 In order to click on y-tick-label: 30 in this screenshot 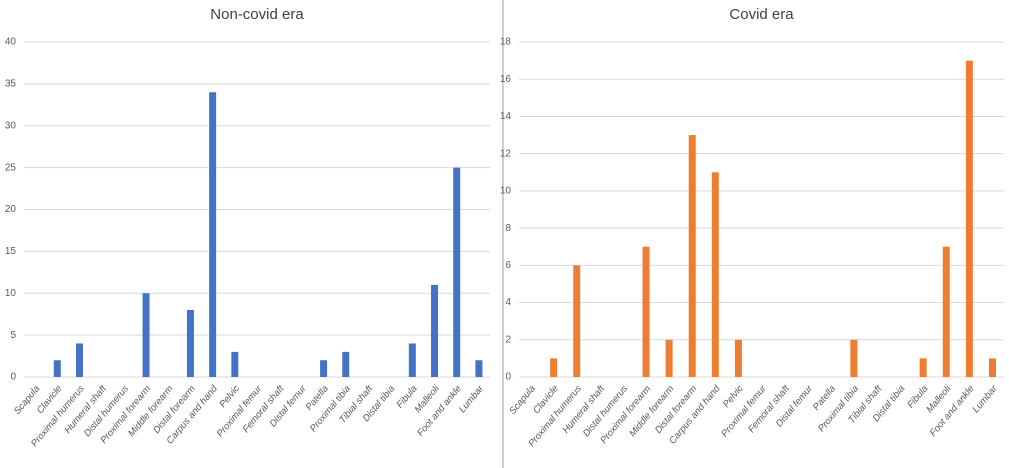, I will do `click(11, 125)`.